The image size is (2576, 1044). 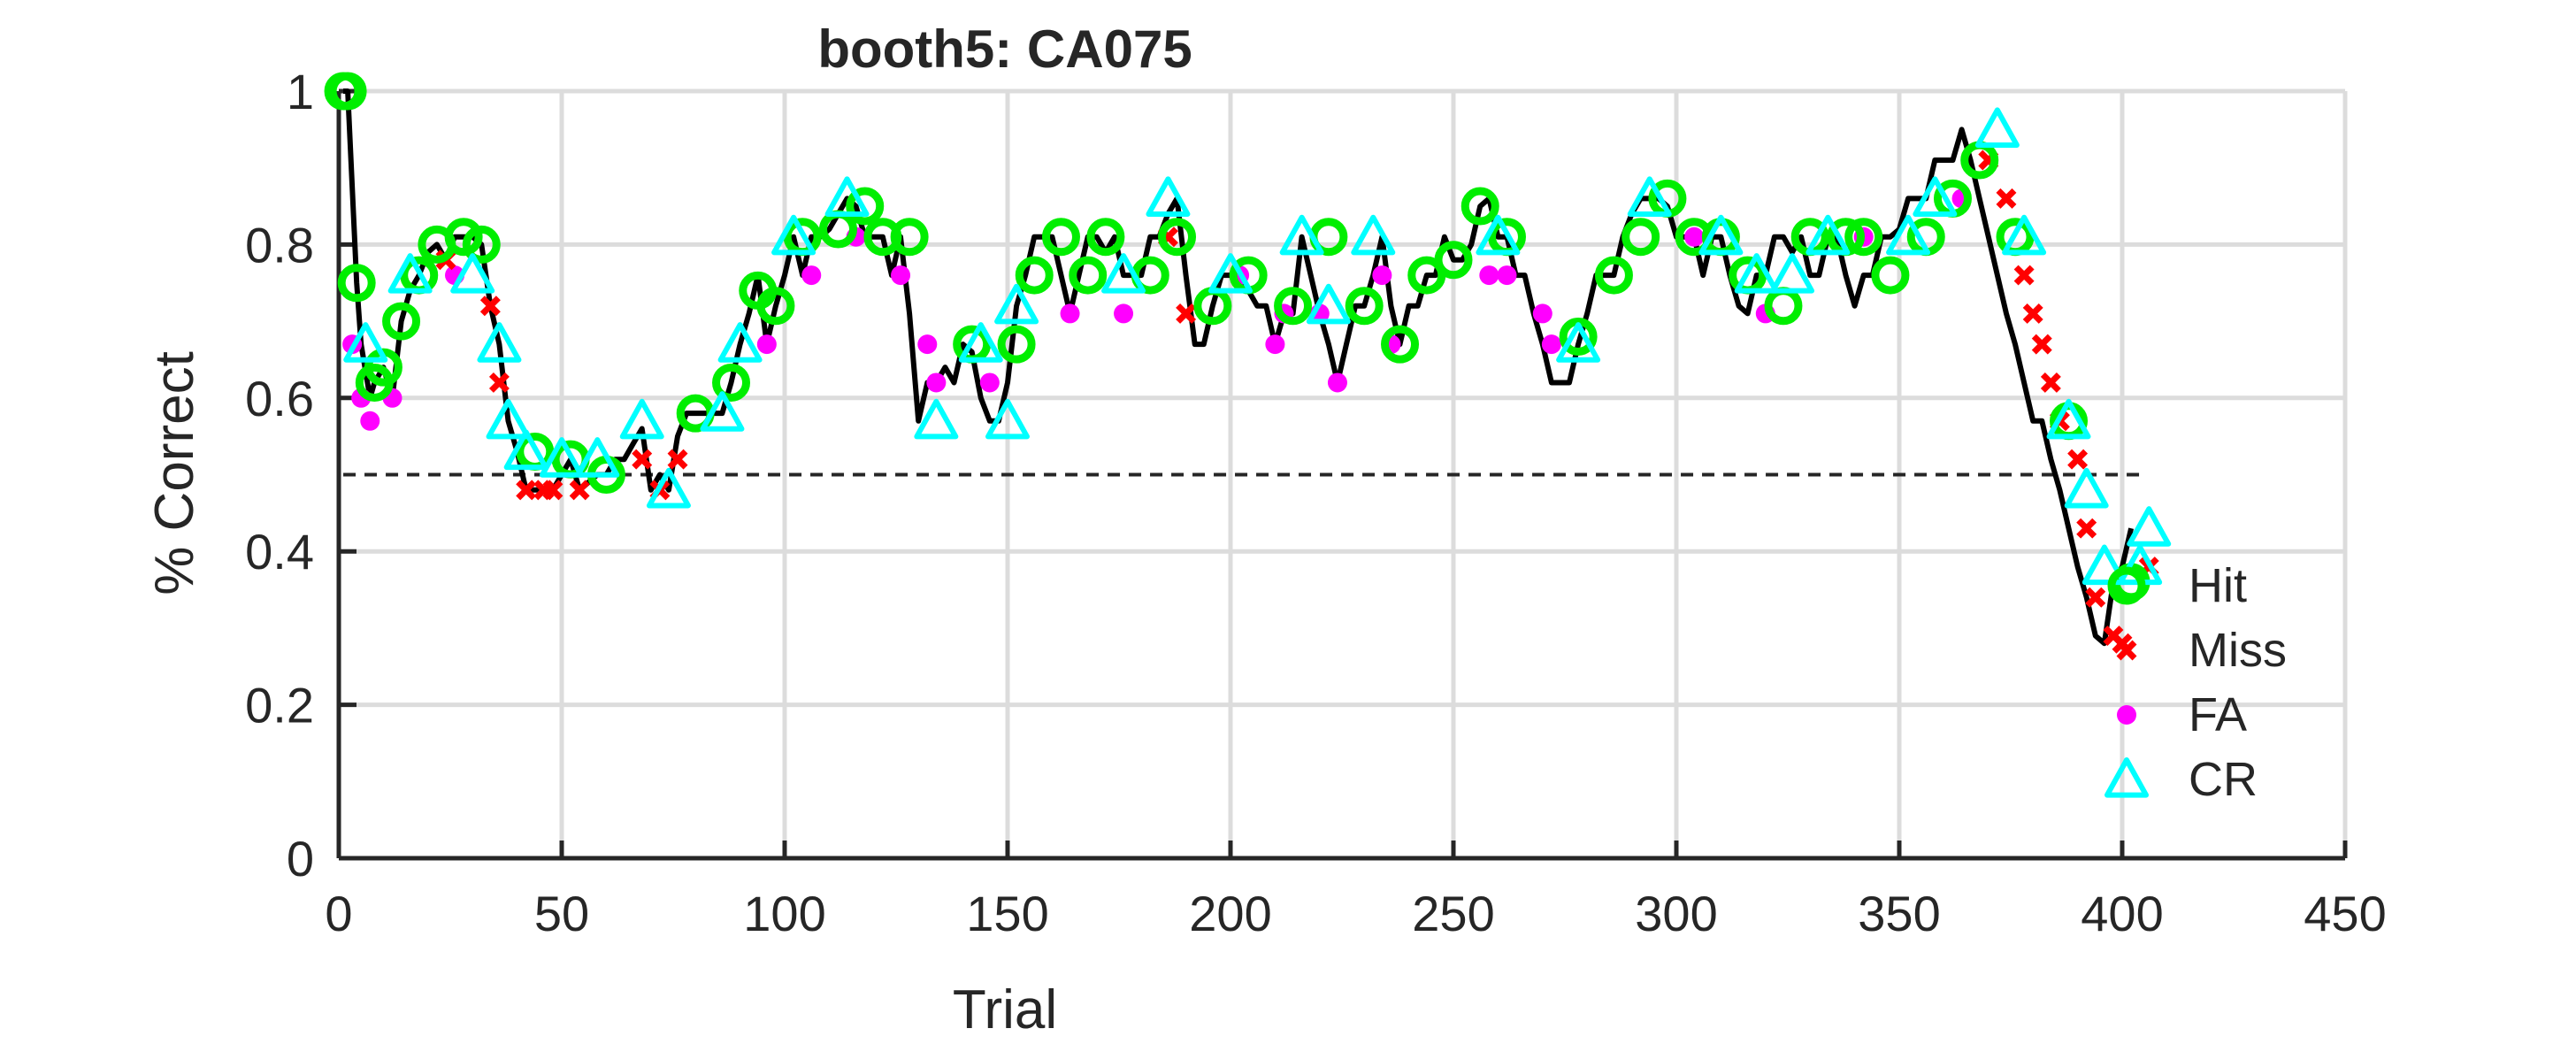 I want to click on x-tick-label: 50, so click(x=561, y=913).